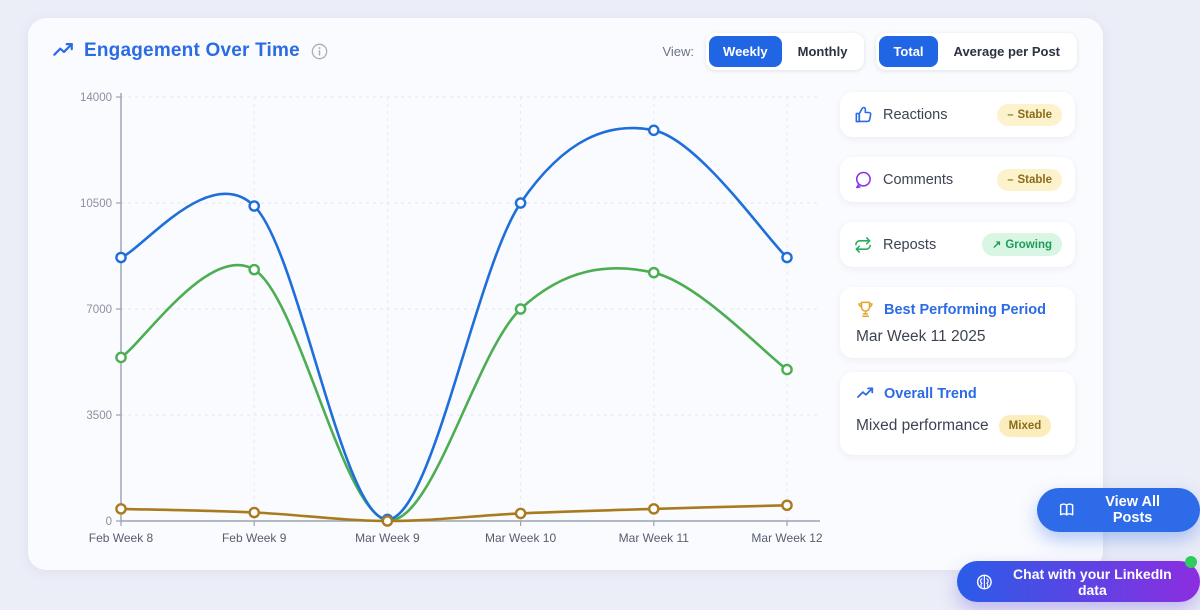 The image size is (1200, 610). Describe the element at coordinates (254, 538) in the screenshot. I see `x-tick-label: Feb Week 9` at that location.